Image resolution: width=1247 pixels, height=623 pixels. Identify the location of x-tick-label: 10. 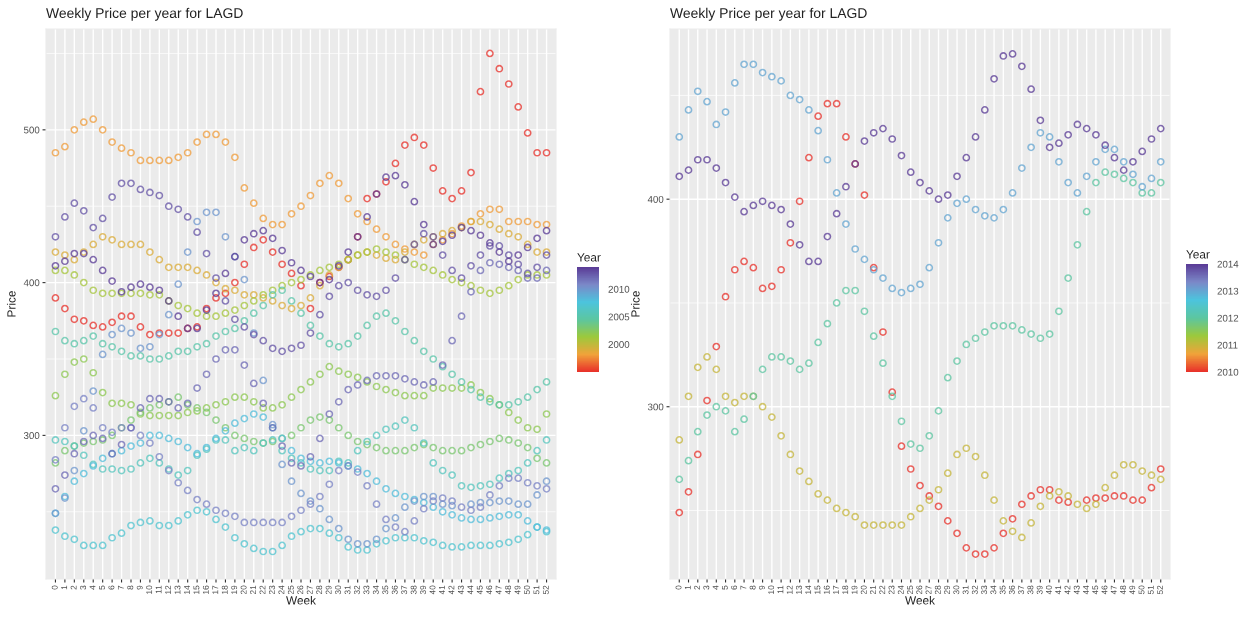
(771, 589).